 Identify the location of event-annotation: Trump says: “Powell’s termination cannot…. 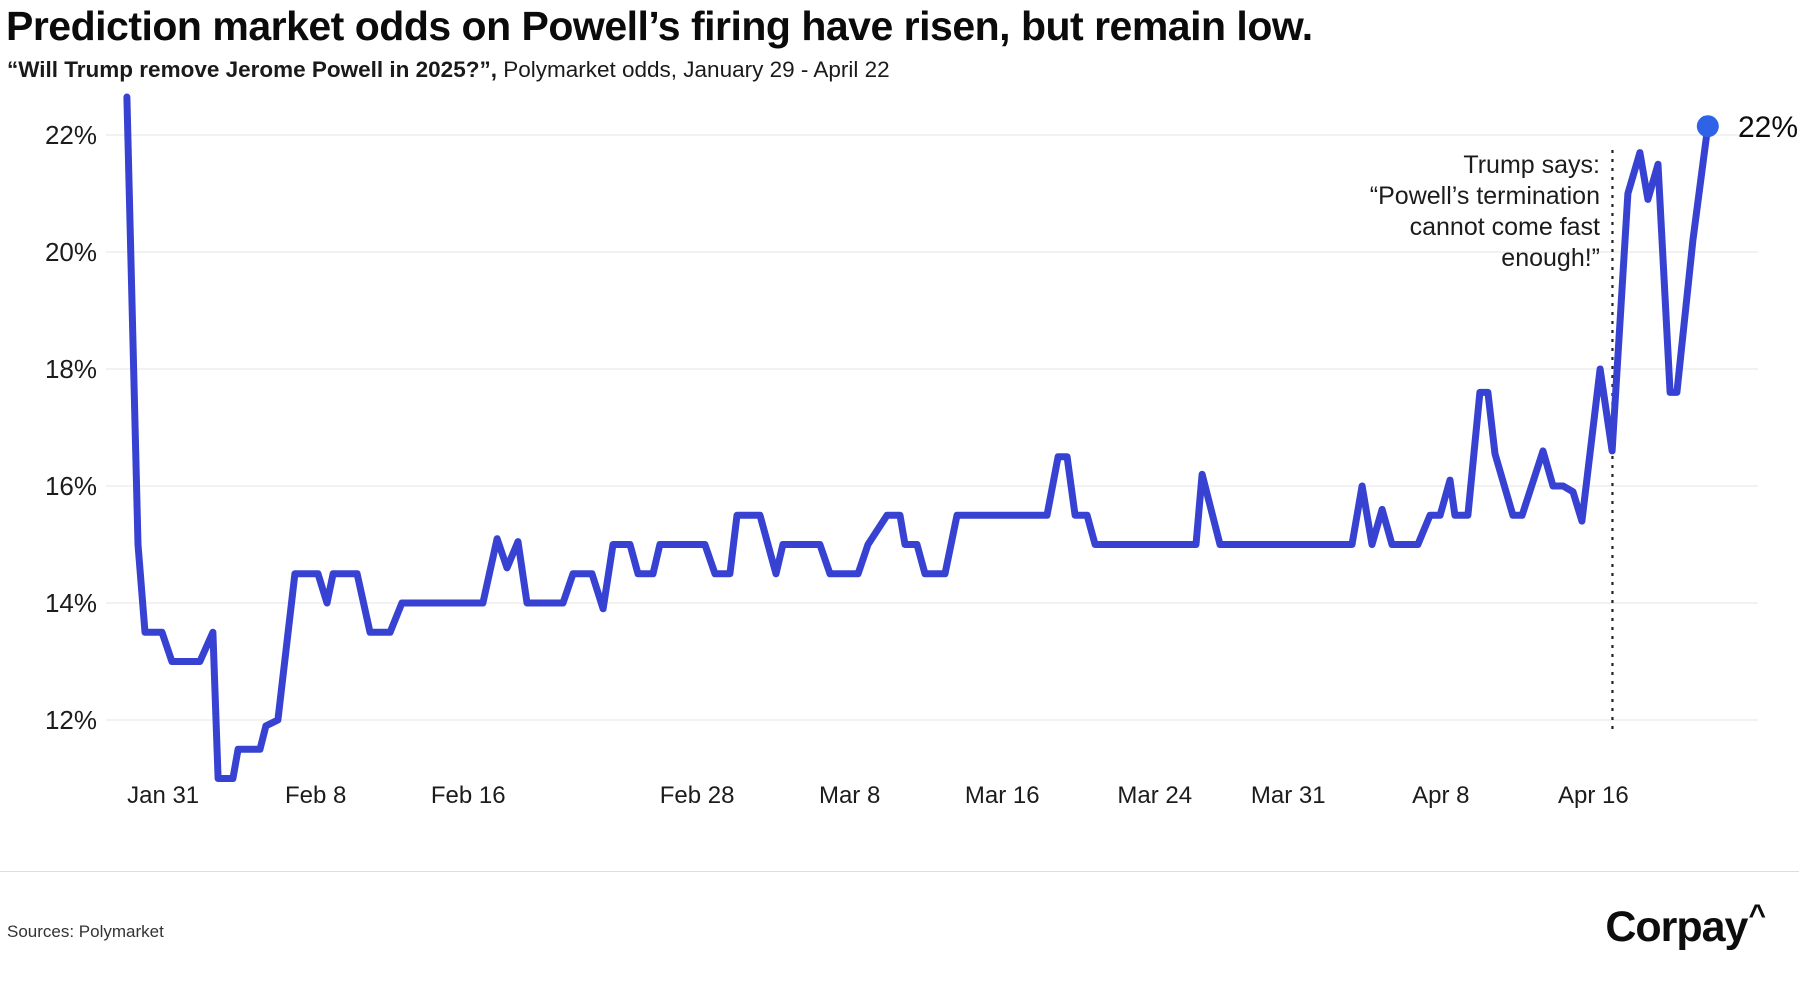
(1485, 212).